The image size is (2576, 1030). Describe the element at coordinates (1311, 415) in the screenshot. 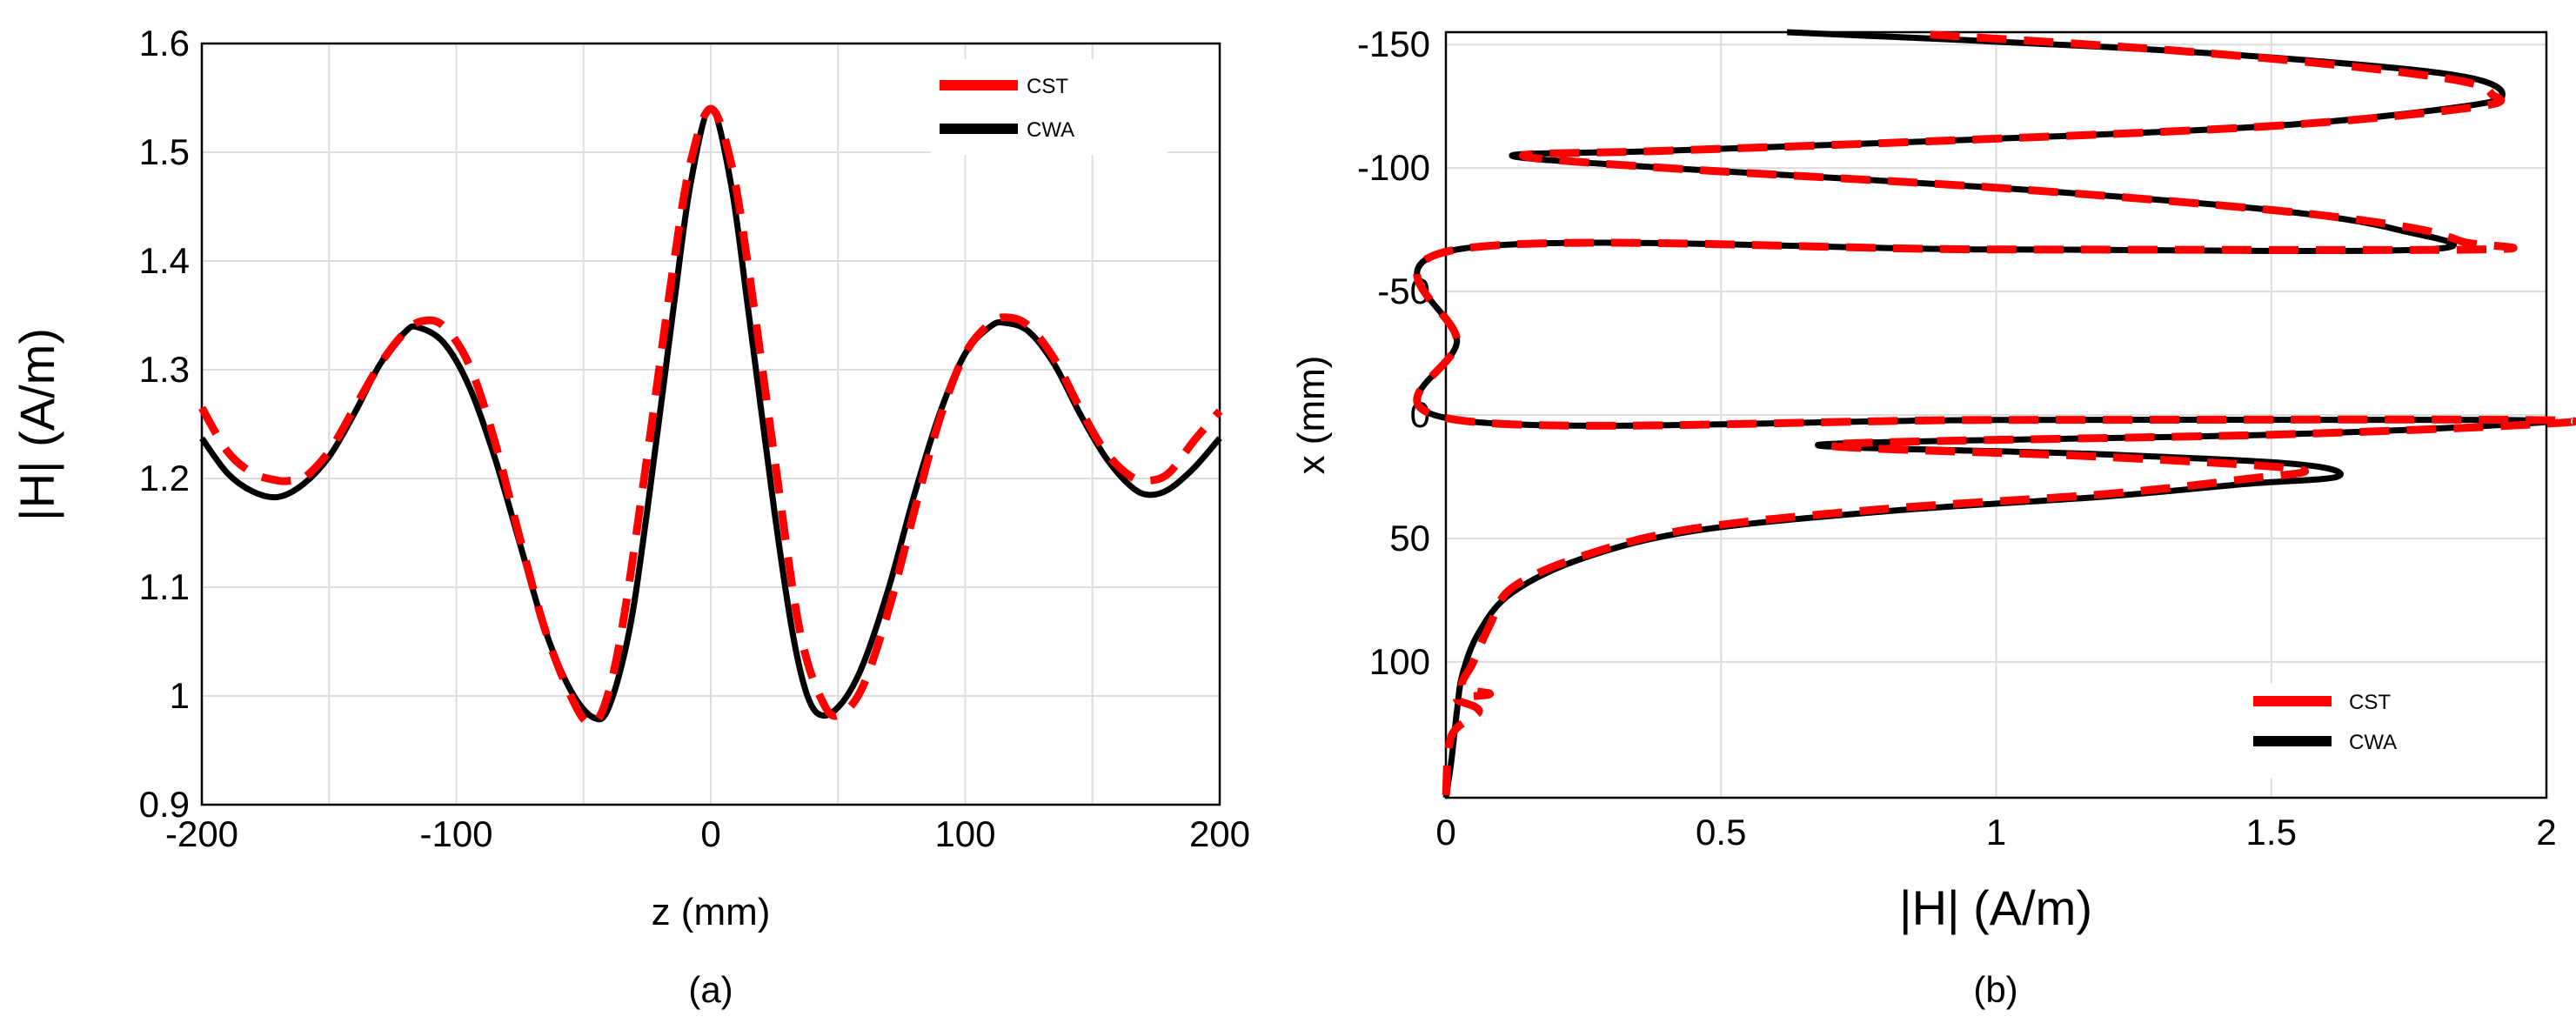

I see `panel-b-ylabel: x (mm)` at that location.